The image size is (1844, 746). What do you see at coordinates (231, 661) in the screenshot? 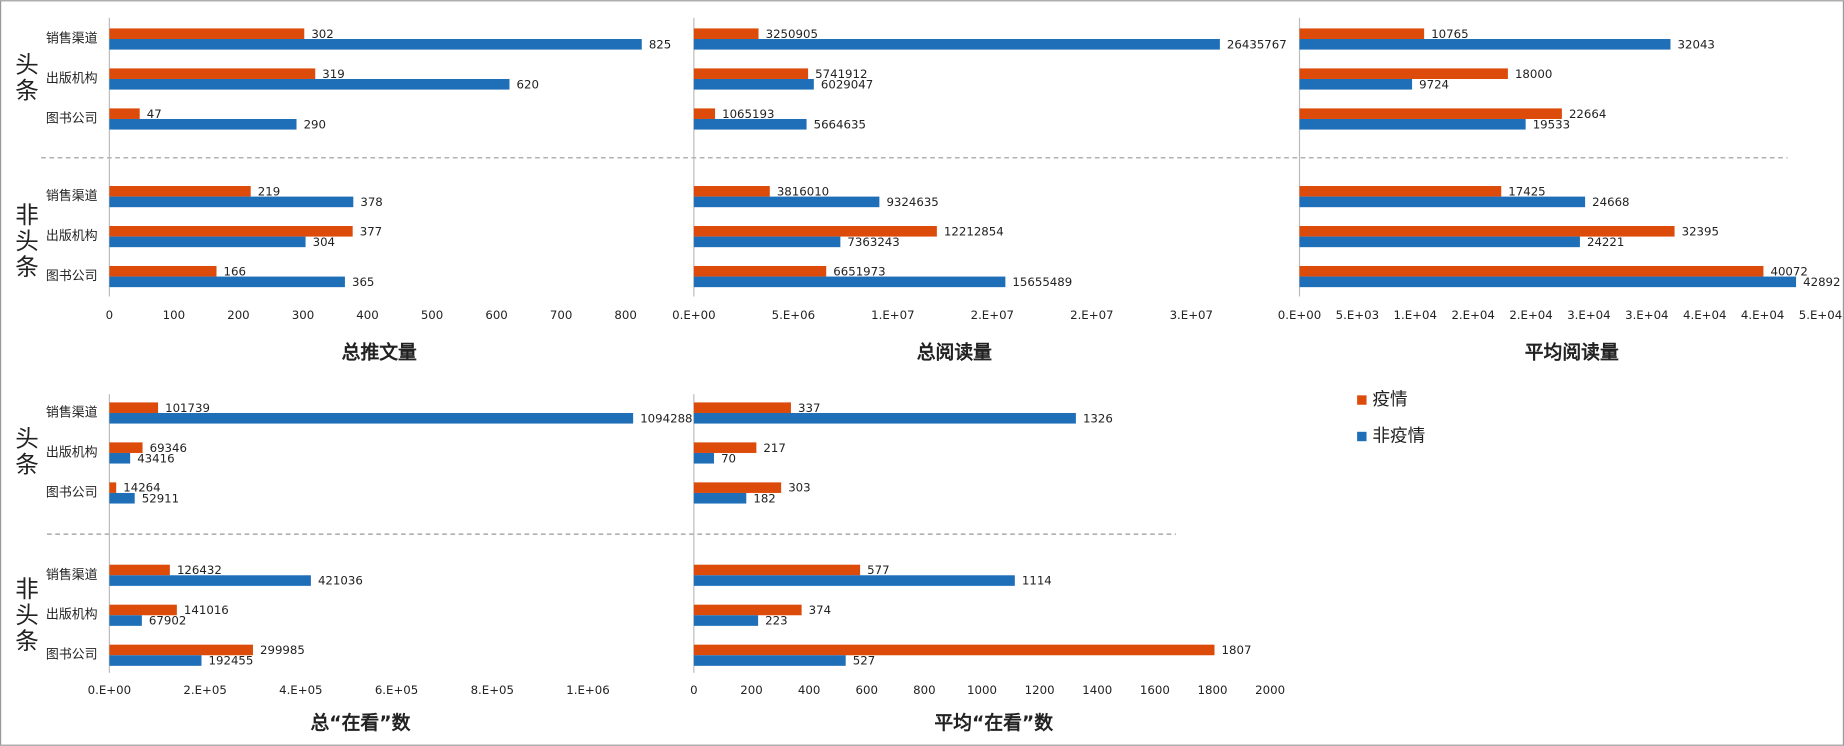
I see `data-label: 192455` at bounding box center [231, 661].